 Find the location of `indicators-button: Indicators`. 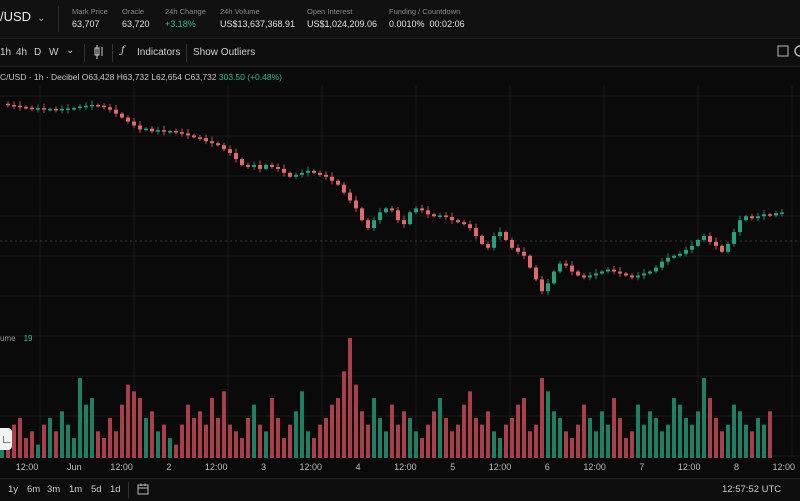

indicators-button: Indicators is located at coordinates (159, 52).